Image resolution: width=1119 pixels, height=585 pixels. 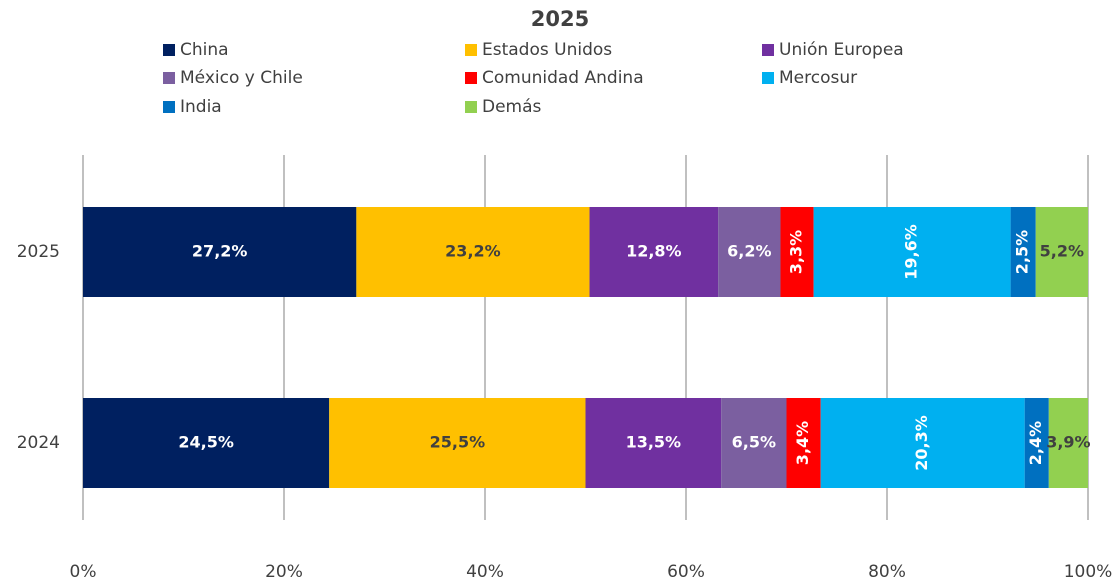 What do you see at coordinates (241, 78) in the screenshot?
I see `legend-label: México y Chile` at bounding box center [241, 78].